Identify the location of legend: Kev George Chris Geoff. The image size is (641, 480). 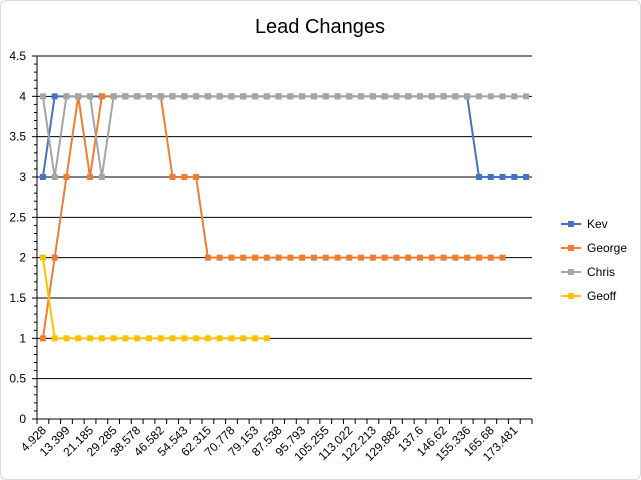
(594, 260).